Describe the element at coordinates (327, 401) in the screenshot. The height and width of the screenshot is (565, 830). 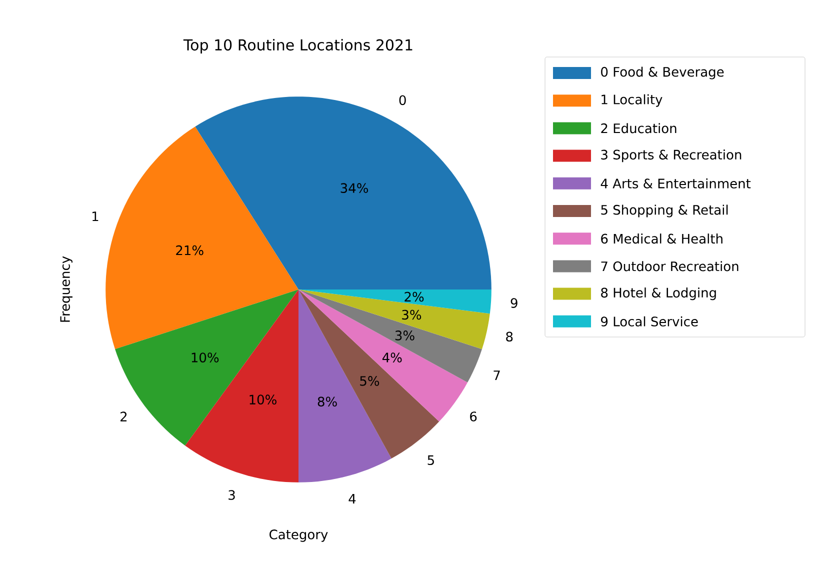
I see `data-label: 8%` at that location.